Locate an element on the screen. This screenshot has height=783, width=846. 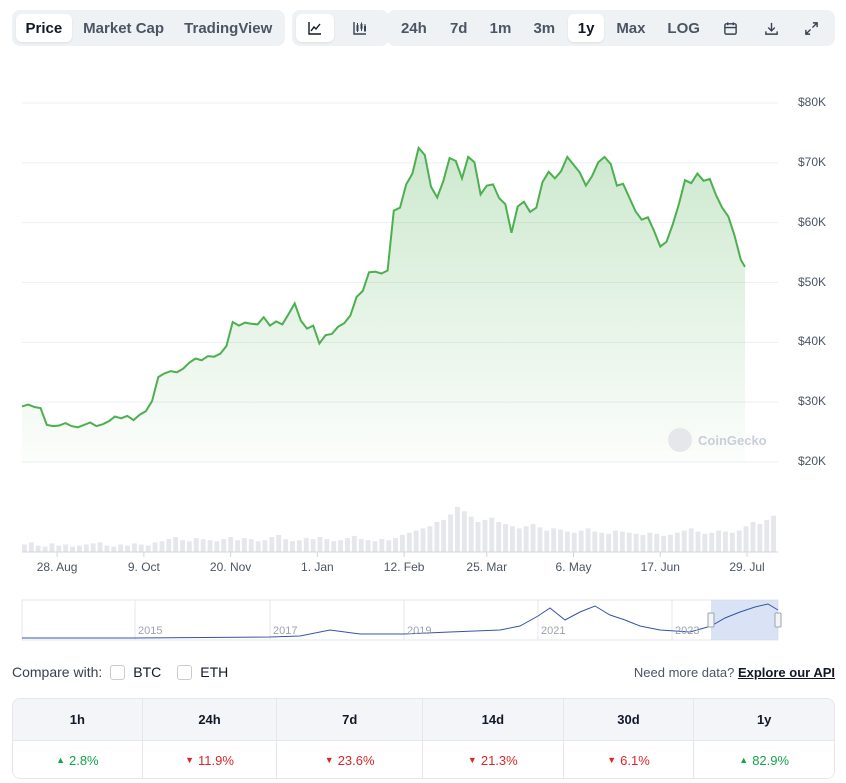
range-7d: 7d is located at coordinates (458, 28).